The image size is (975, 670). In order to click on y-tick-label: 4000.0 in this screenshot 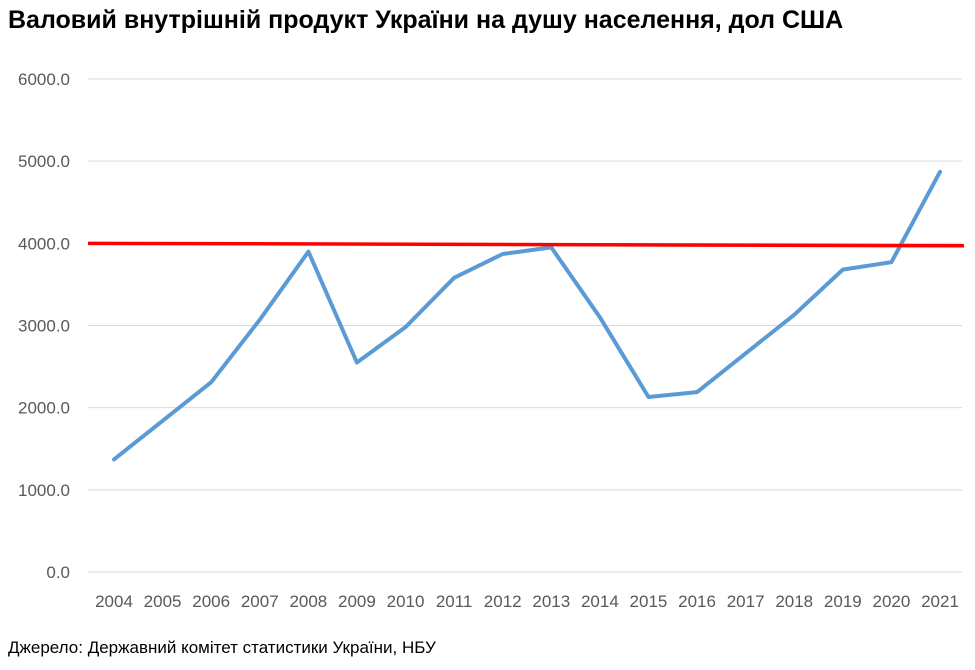, I will do `click(44, 243)`.